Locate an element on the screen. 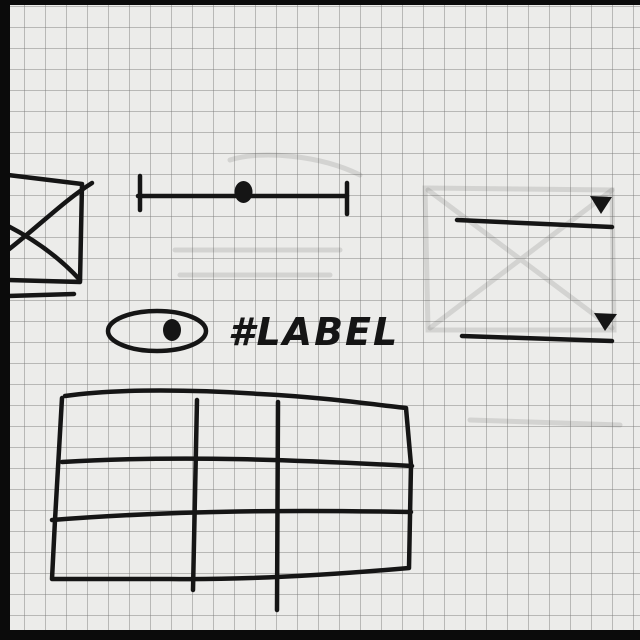 The image size is (640, 640). radio-button is located at coordinates (157, 331).